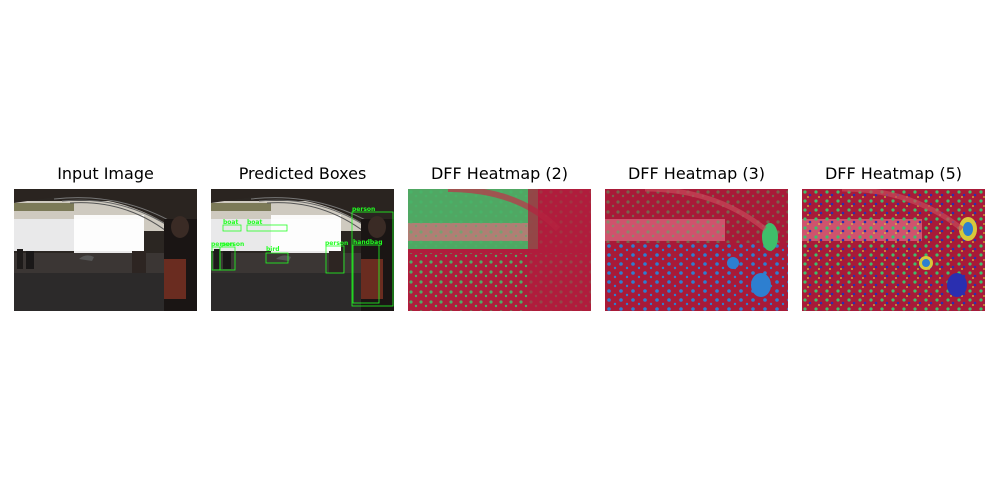 The width and height of the screenshot is (1000, 500). I want to click on bbox-handbag, so click(366, 274).